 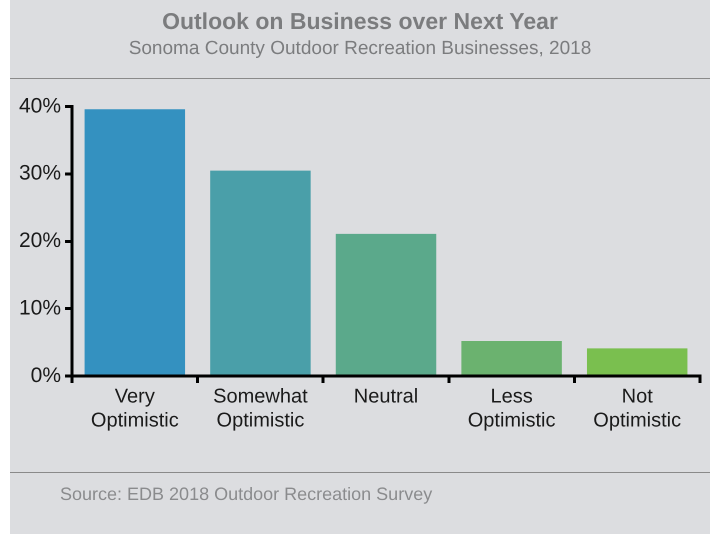 I want to click on chart-subtitle: Sonoma County Outdoor Recreation Businesses, 2018, so click(x=360, y=49).